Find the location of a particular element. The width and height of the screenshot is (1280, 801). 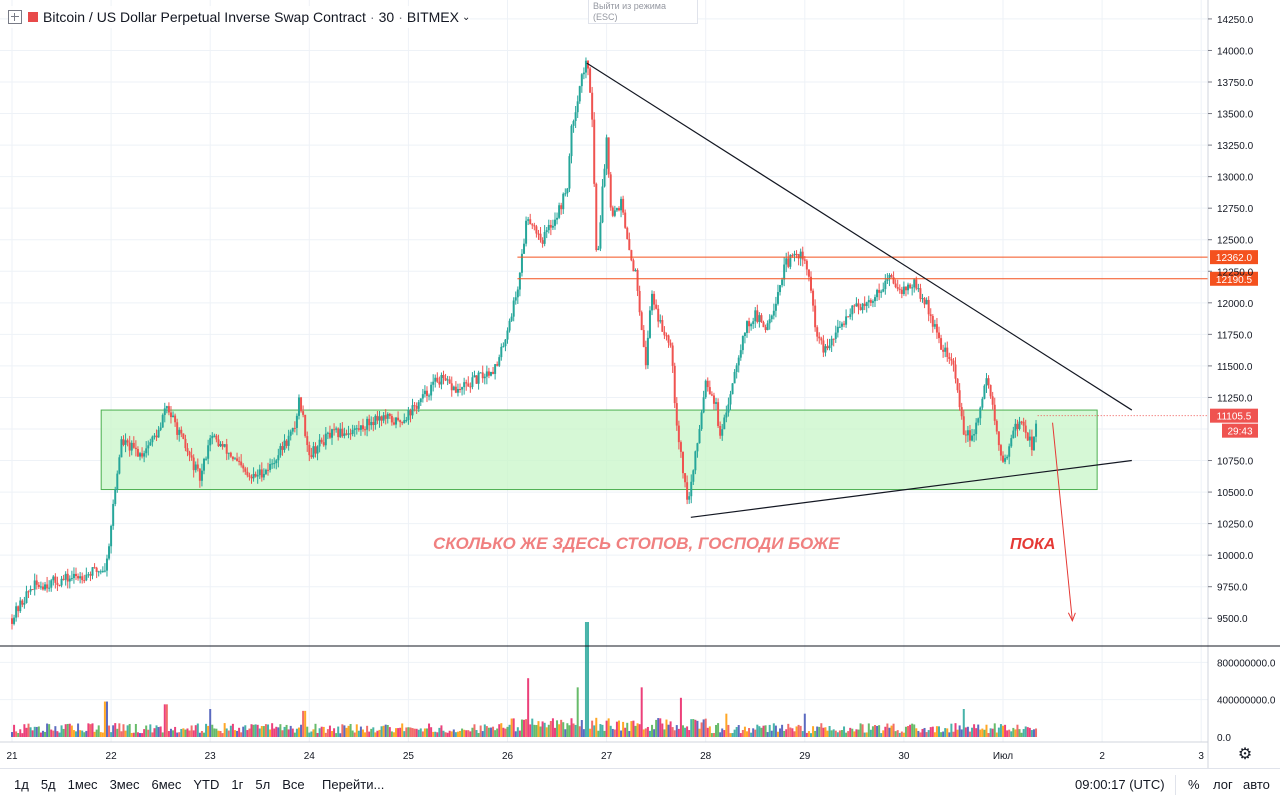

price-tick-label: 13250.0 is located at coordinates (1235, 146).